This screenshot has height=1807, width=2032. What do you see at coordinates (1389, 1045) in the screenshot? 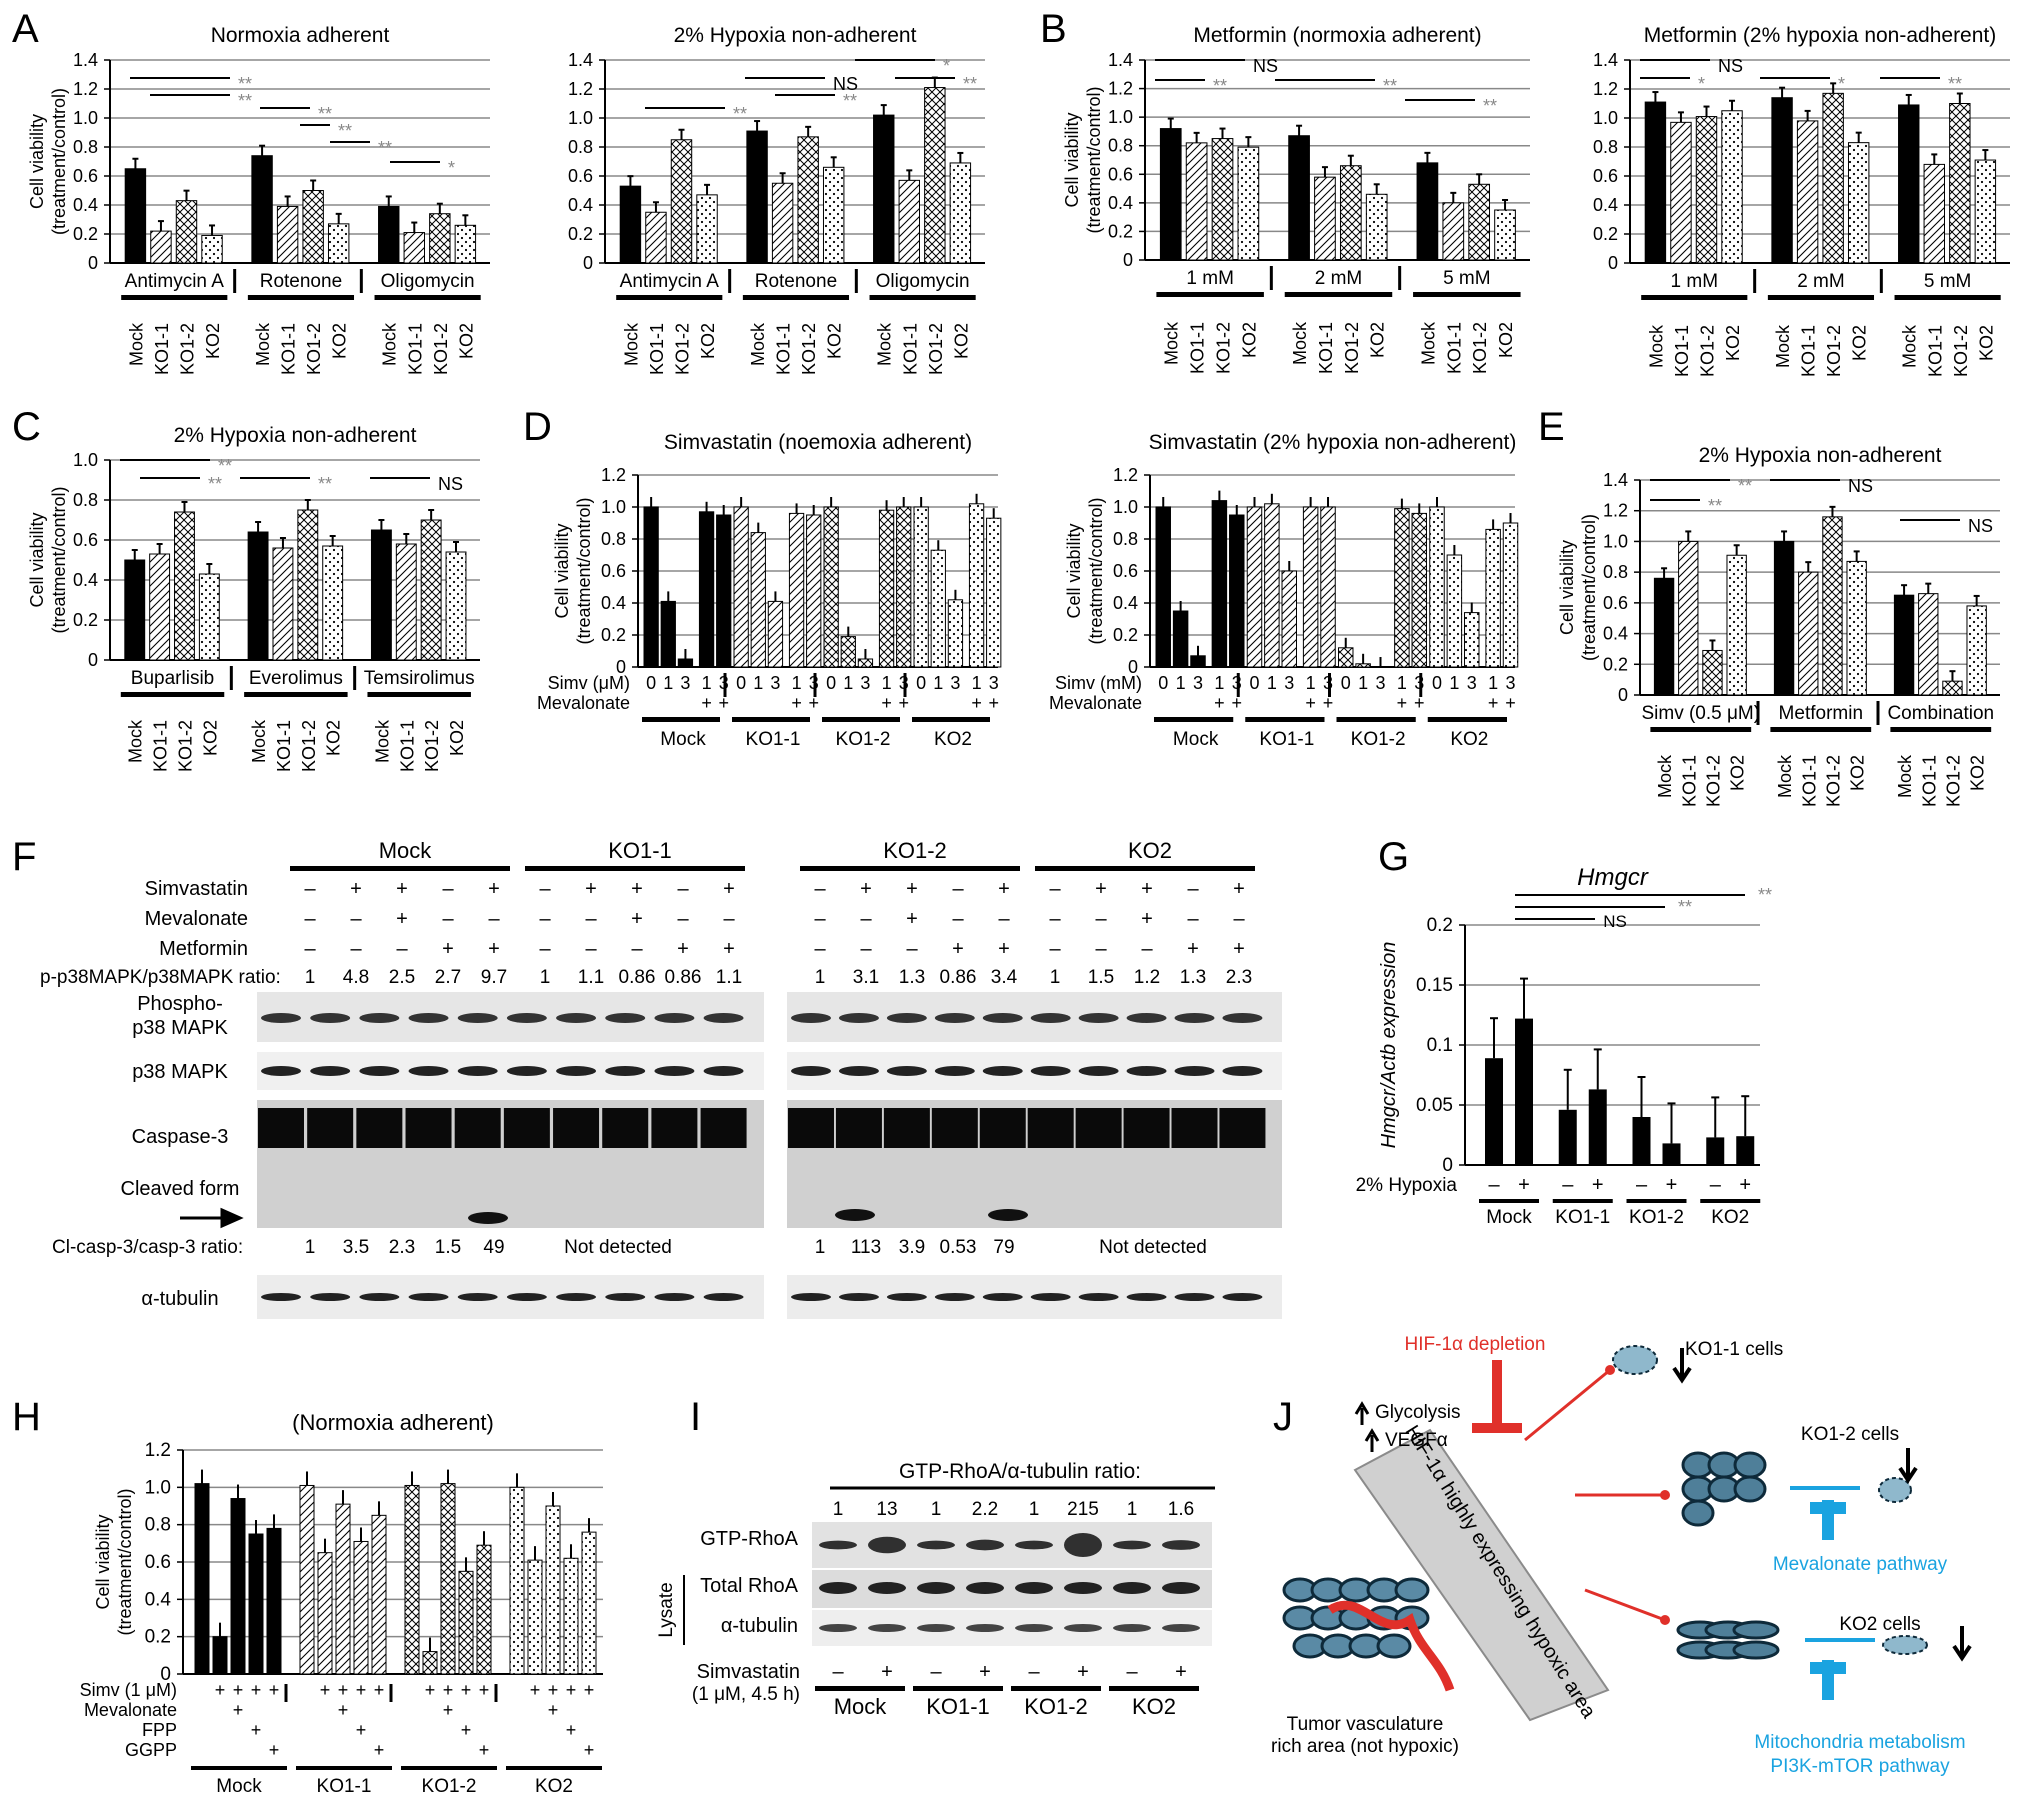
I see `y-axis-label: Hmgcr/Actb expression` at bounding box center [1389, 1045].